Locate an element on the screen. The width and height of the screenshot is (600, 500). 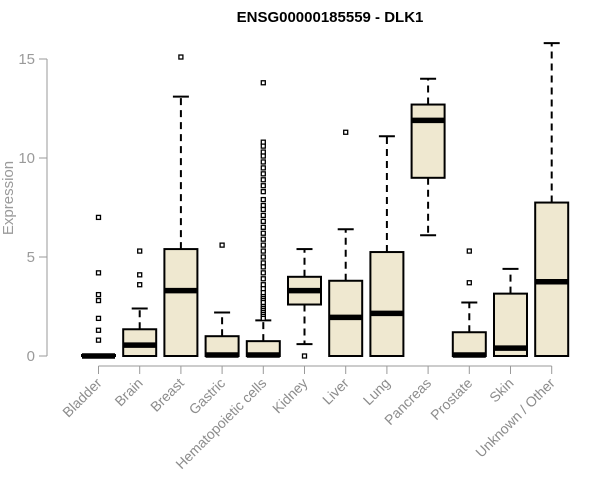
y-tick-label: 5 is located at coordinates (31, 257).